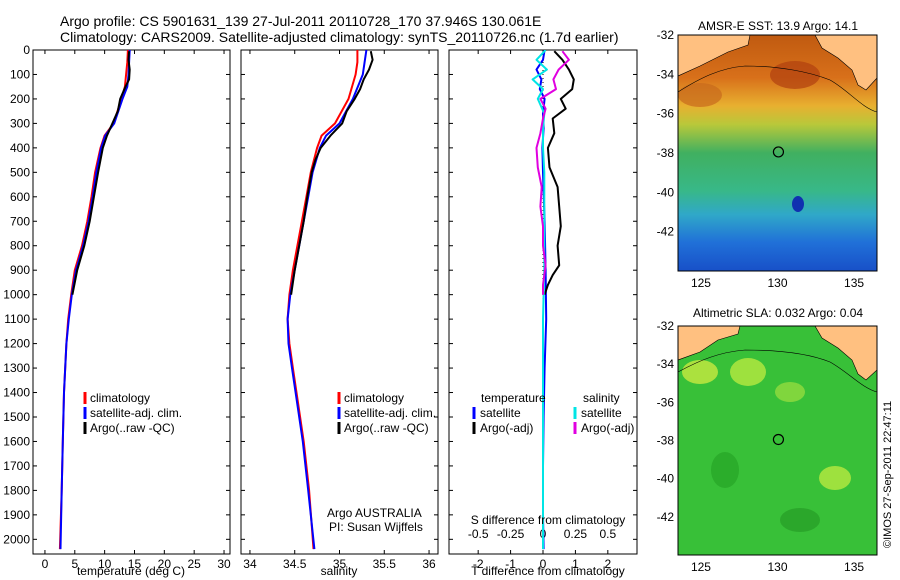 The height and width of the screenshot is (580, 900). What do you see at coordinates (16, 490) in the screenshot?
I see `y-tick-label: 1800` at bounding box center [16, 490].